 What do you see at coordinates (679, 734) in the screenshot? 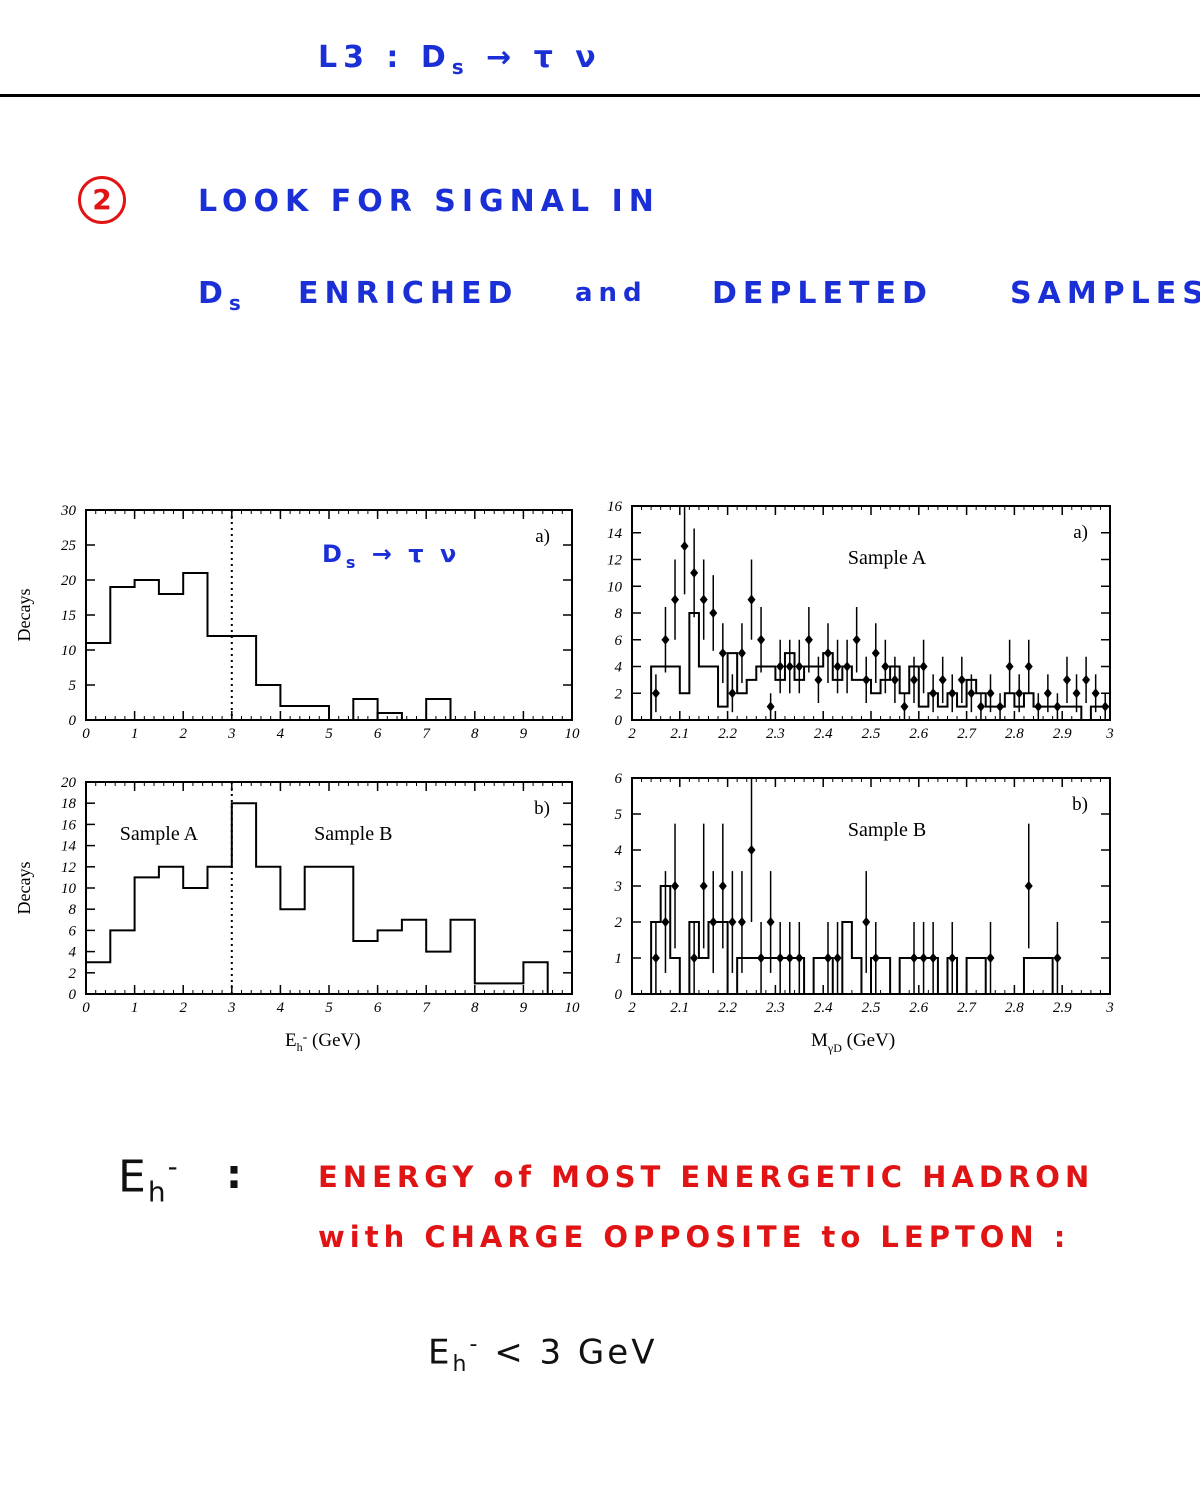
I see `right-a-xtick-label: 2.1` at bounding box center [679, 734].